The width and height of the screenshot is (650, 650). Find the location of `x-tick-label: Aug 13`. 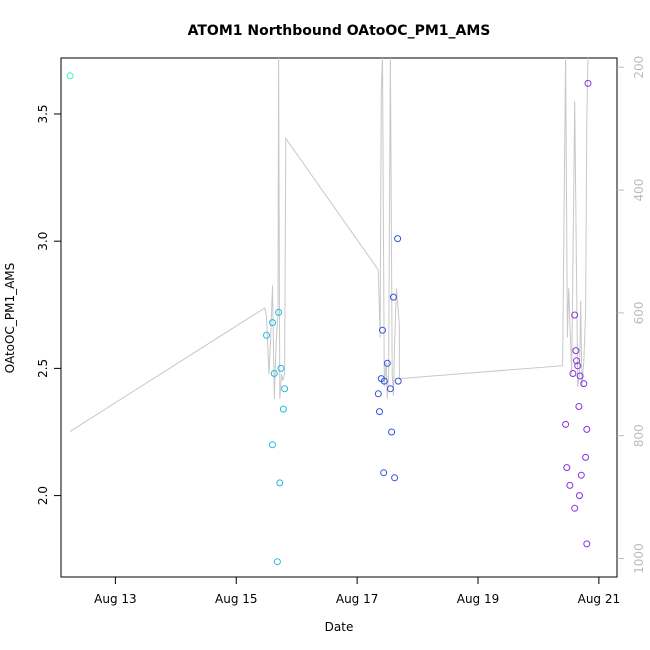

x-tick-label: Aug 13 is located at coordinates (115, 599).